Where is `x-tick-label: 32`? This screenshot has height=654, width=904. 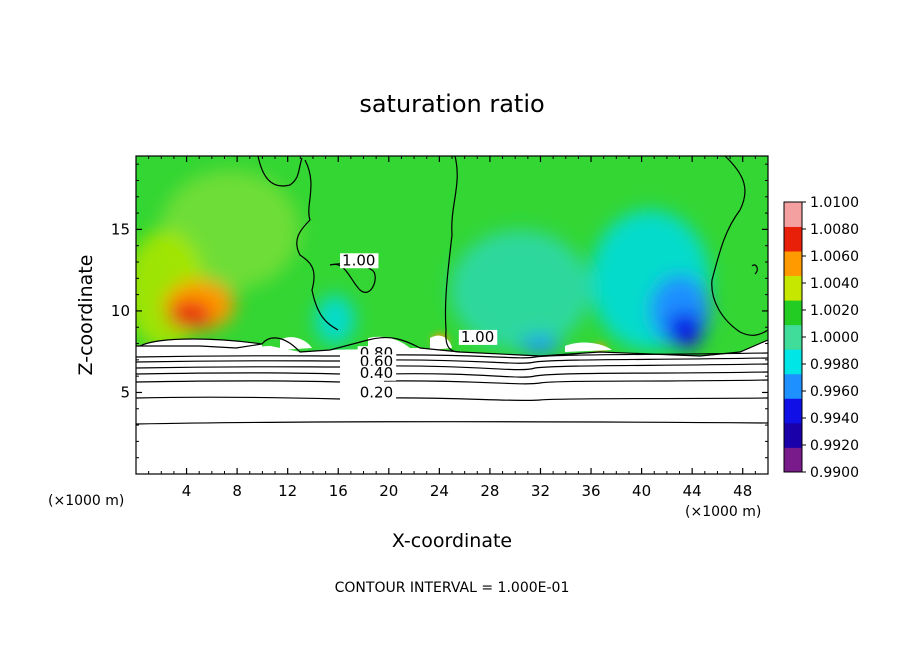 x-tick-label: 32 is located at coordinates (540, 491).